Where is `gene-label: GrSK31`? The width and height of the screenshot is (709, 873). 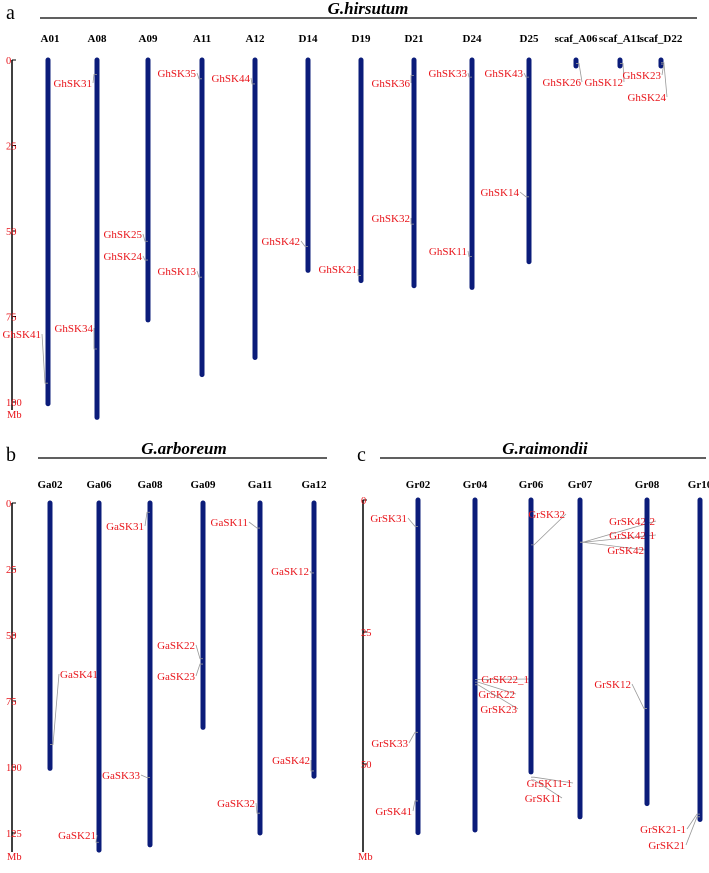
gene-label: GrSK31 is located at coordinates (388, 519).